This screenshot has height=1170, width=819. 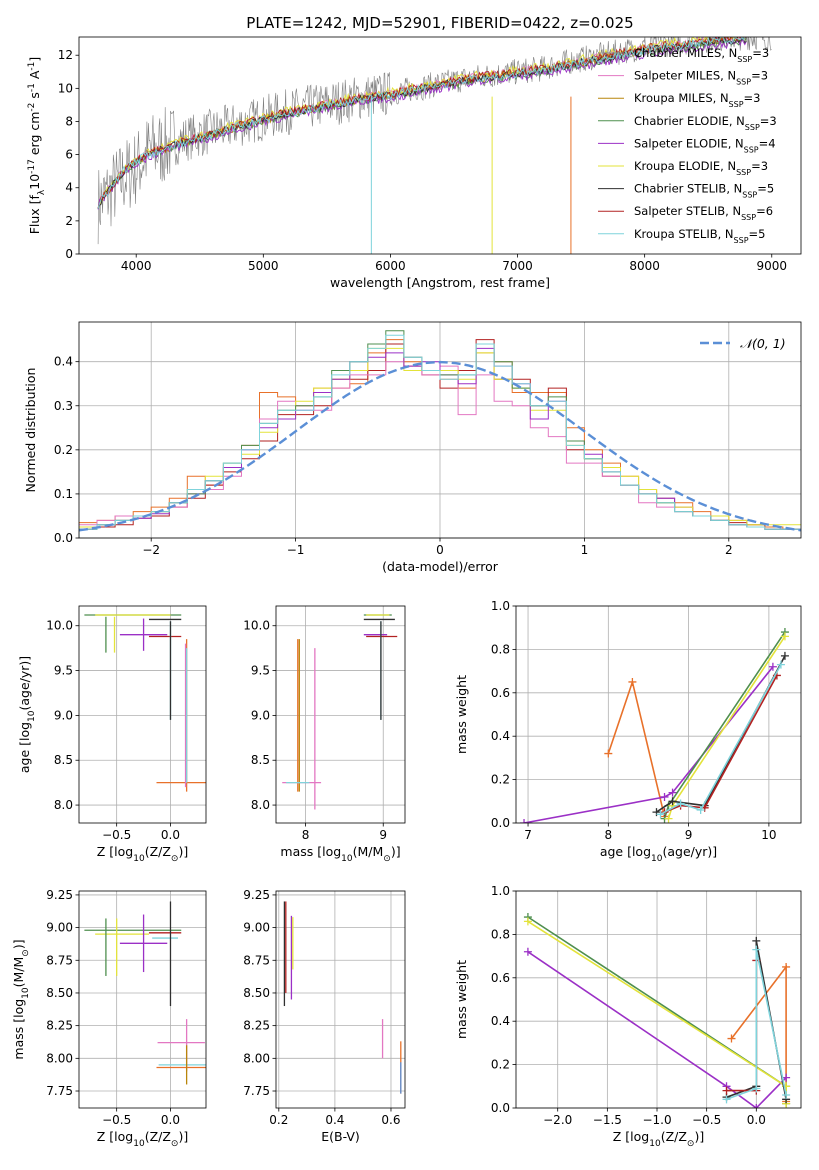 What do you see at coordinates (59, 626) in the screenshot?
I see `y-tick-label: 10.0` at bounding box center [59, 626].